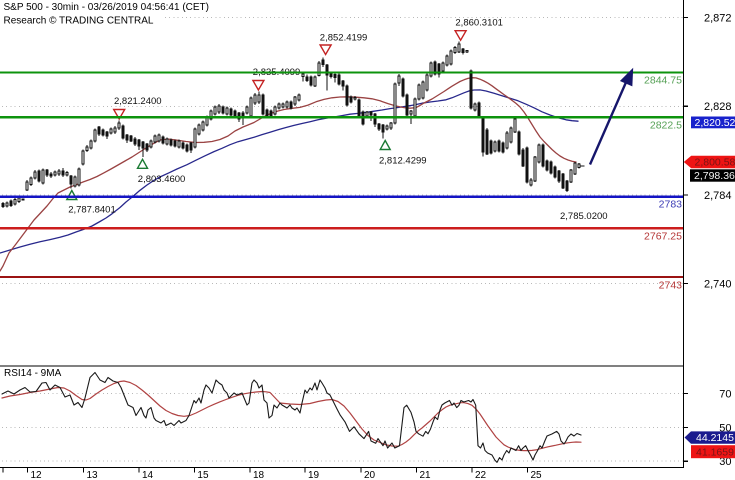  What do you see at coordinates (584, 216) in the screenshot?
I see `svg-text: 2,785.0200` at bounding box center [584, 216].